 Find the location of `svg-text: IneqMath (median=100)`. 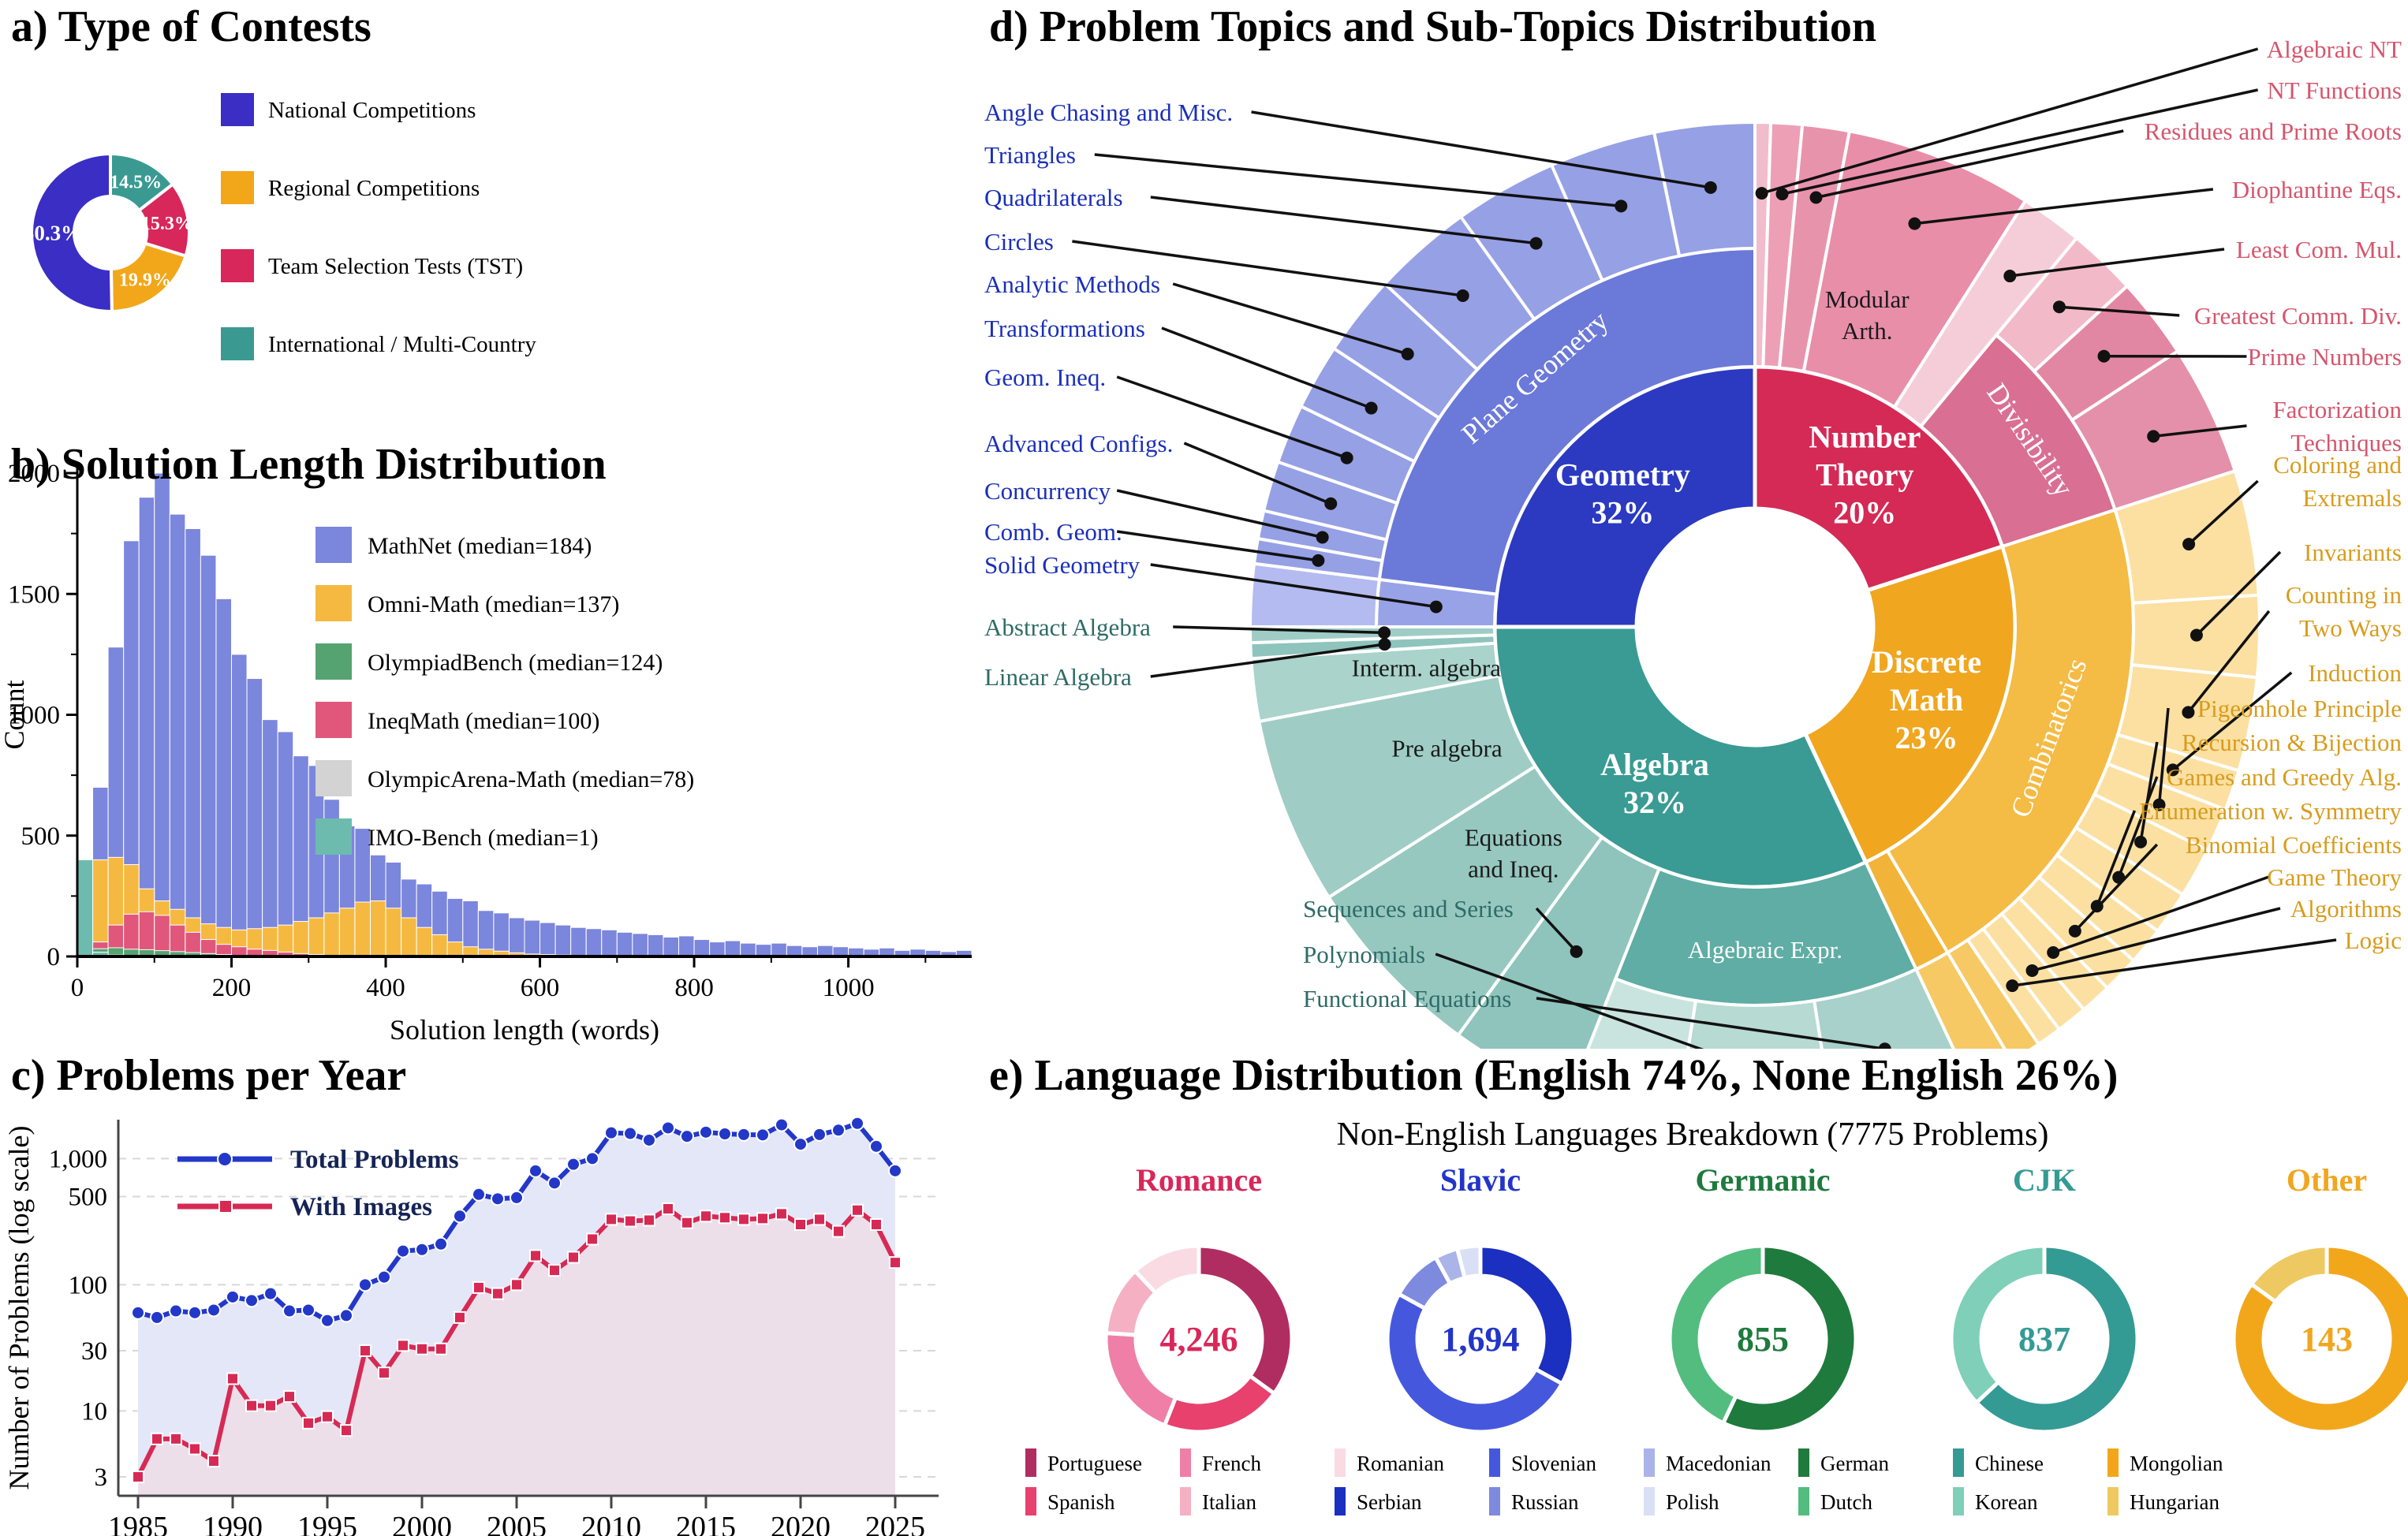

svg-text: IneqMath (median=100) is located at coordinates (483, 721).